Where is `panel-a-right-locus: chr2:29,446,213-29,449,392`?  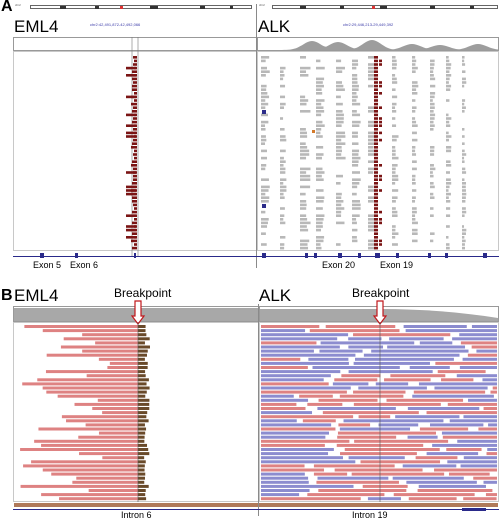 panel-a-right-locus: chr2:29,446,213-29,449,392 is located at coordinates (368, 24).